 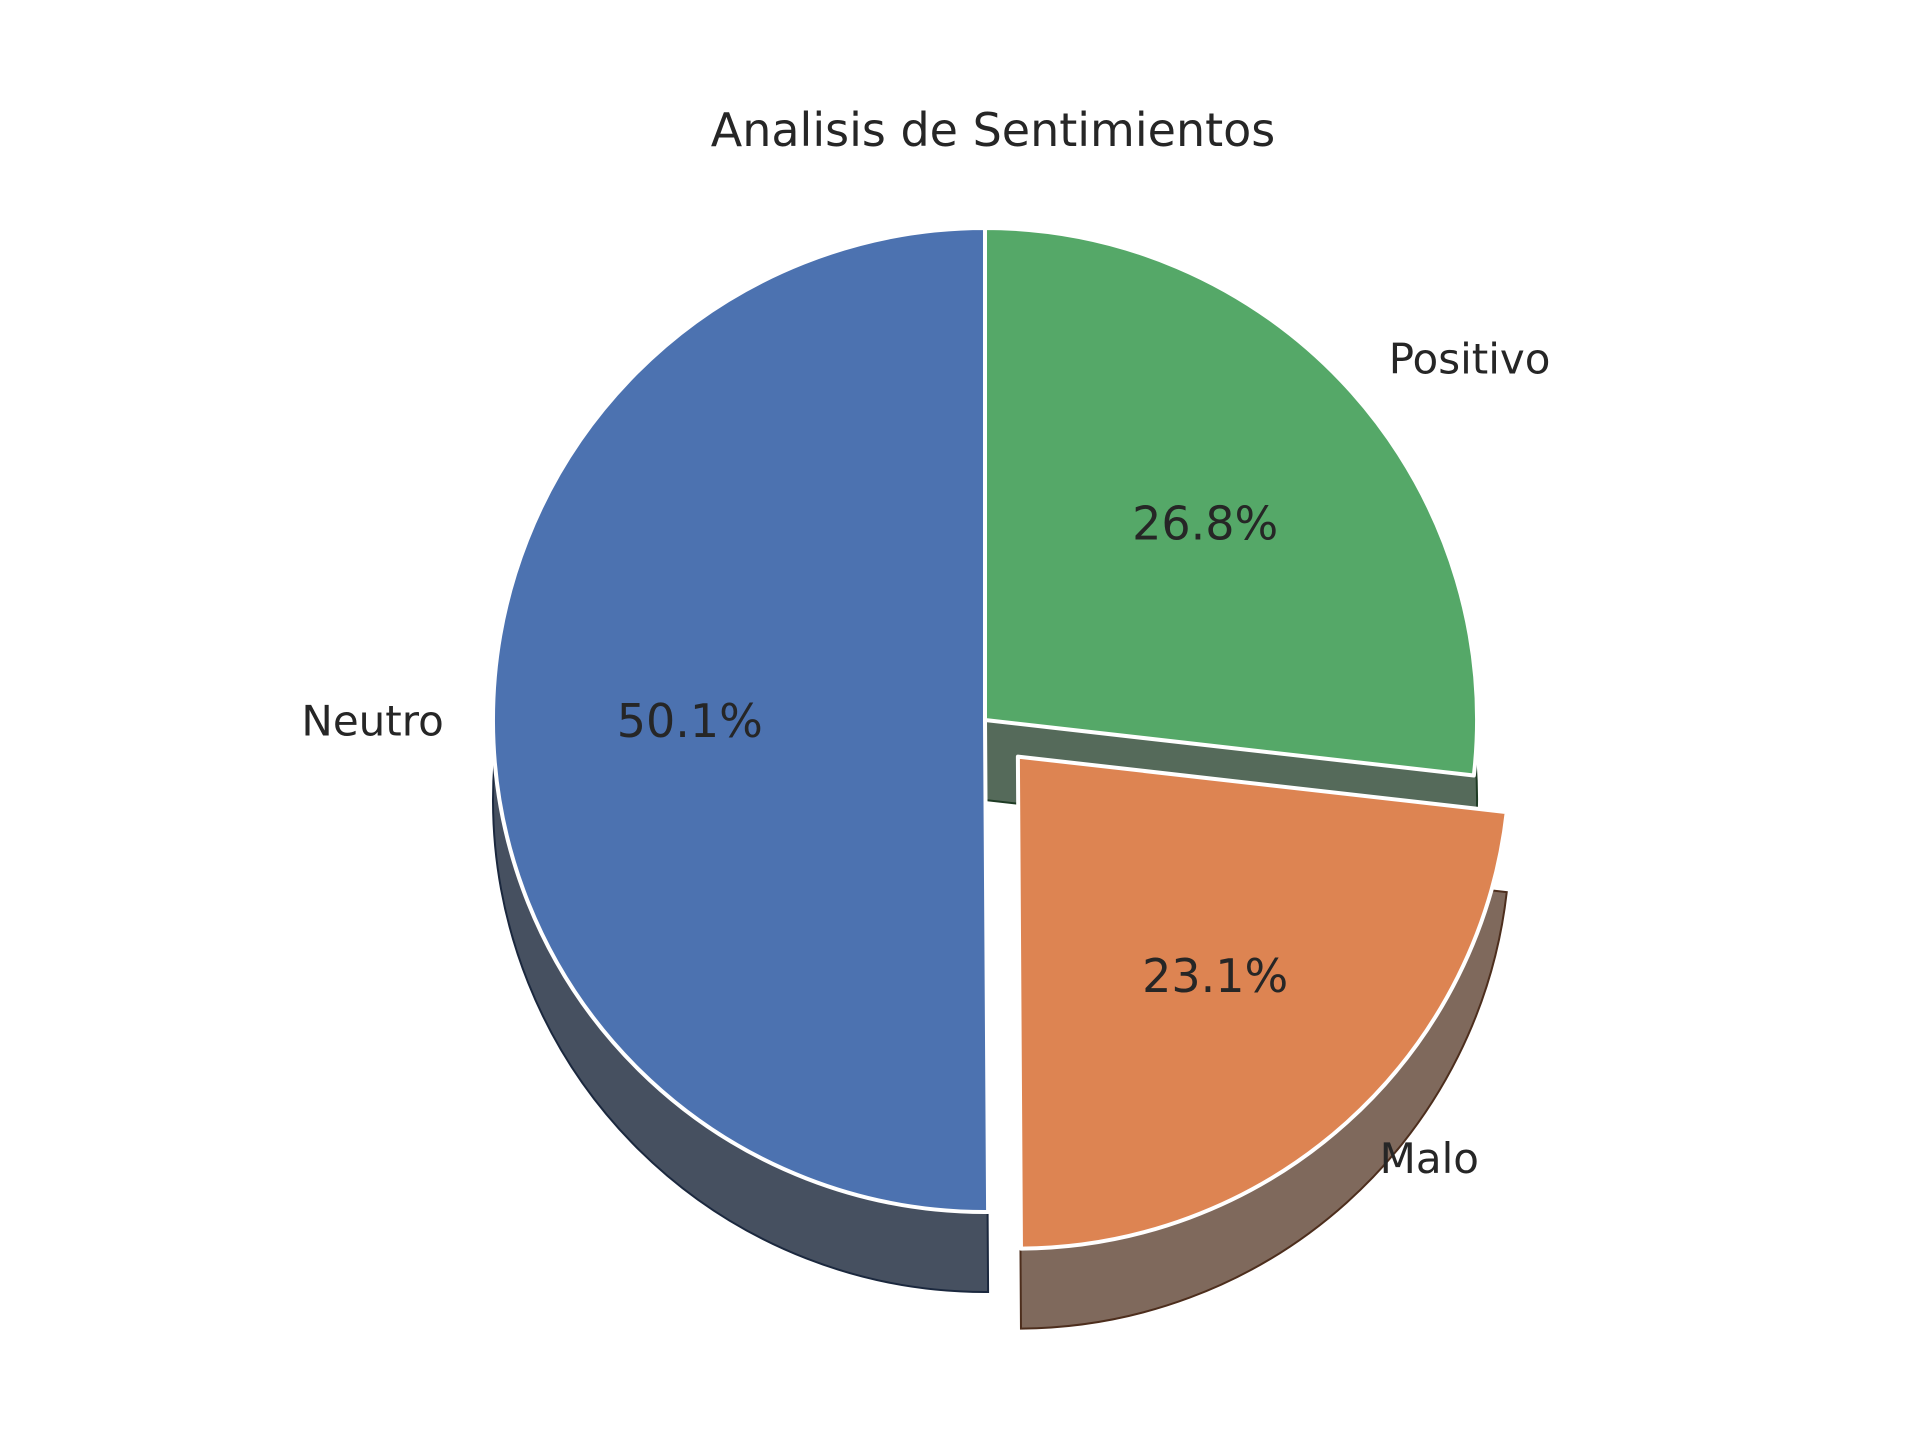 I want to click on slice-label-positivo: Positivo, so click(x=1470, y=359).